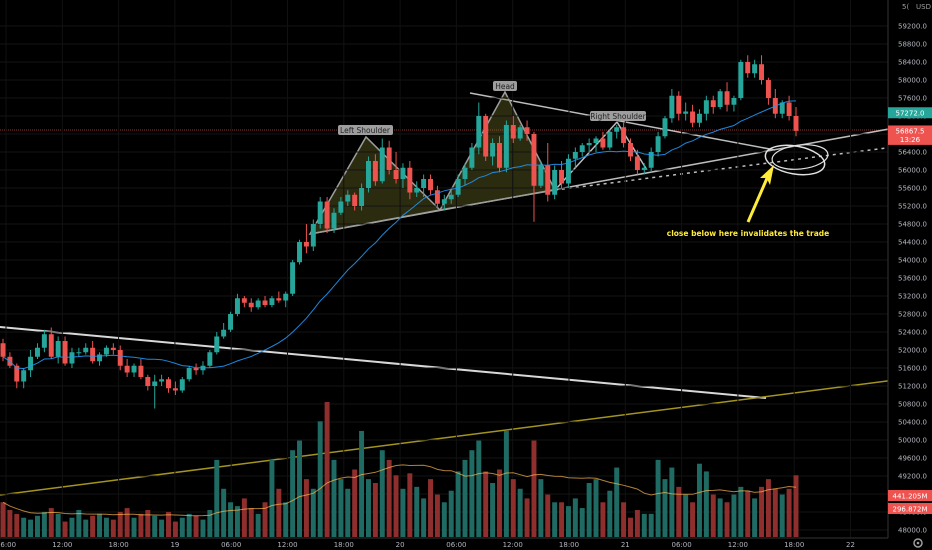  Describe the element at coordinates (400, 545) in the screenshot. I see `time-tick-label: 20` at that location.